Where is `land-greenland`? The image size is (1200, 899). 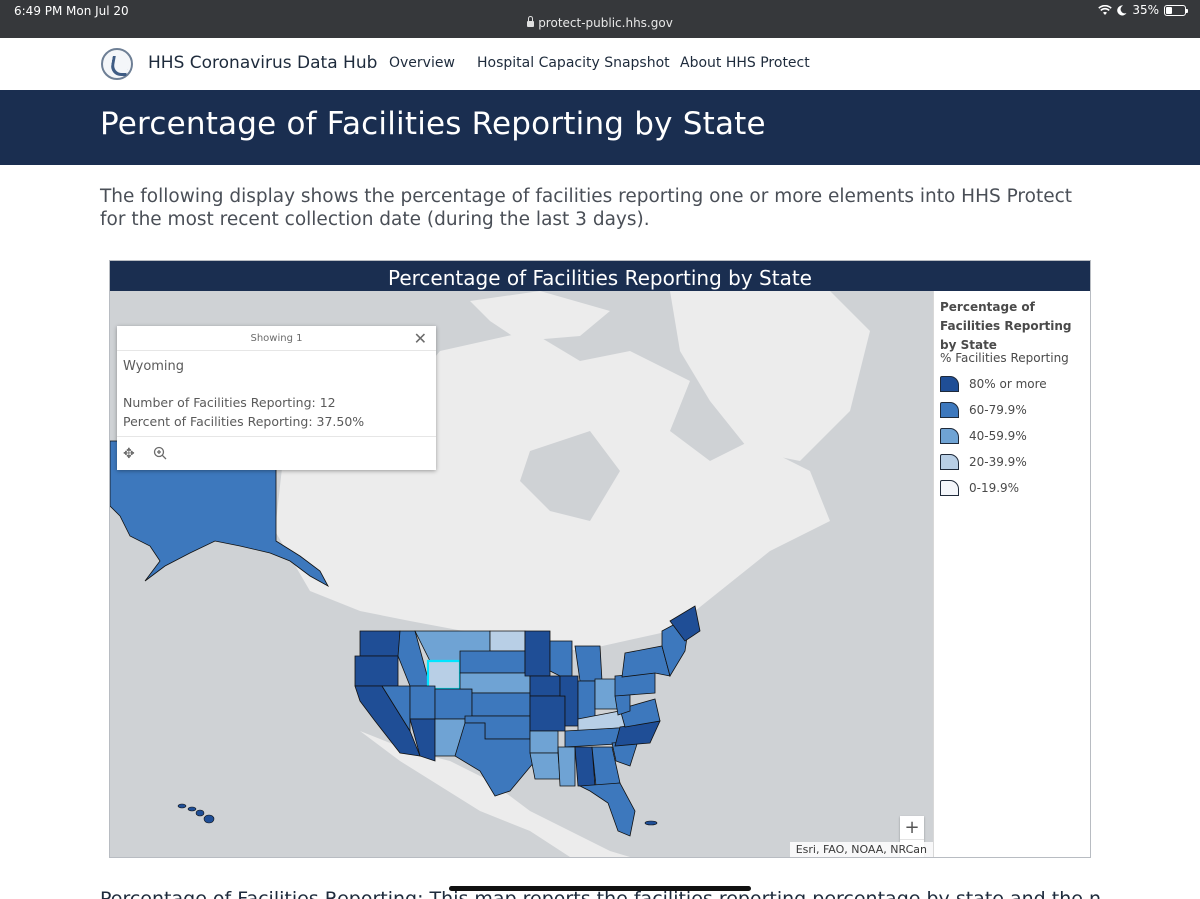 land-greenland is located at coordinates (770, 376).